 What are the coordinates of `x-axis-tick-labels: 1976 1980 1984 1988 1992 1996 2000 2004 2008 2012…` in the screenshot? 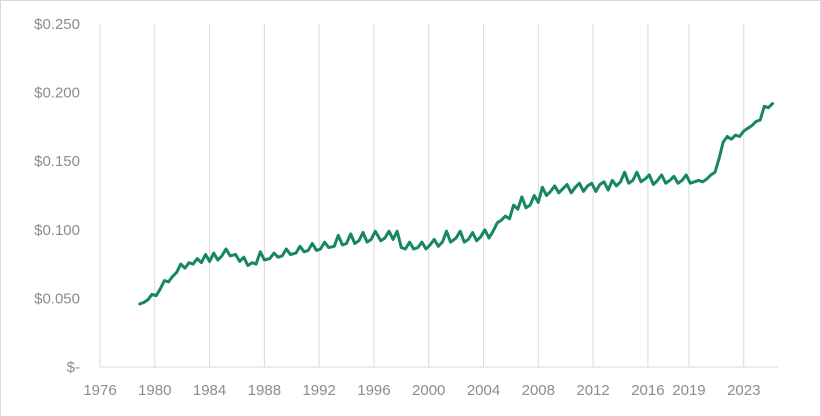 It's located at (421, 390).